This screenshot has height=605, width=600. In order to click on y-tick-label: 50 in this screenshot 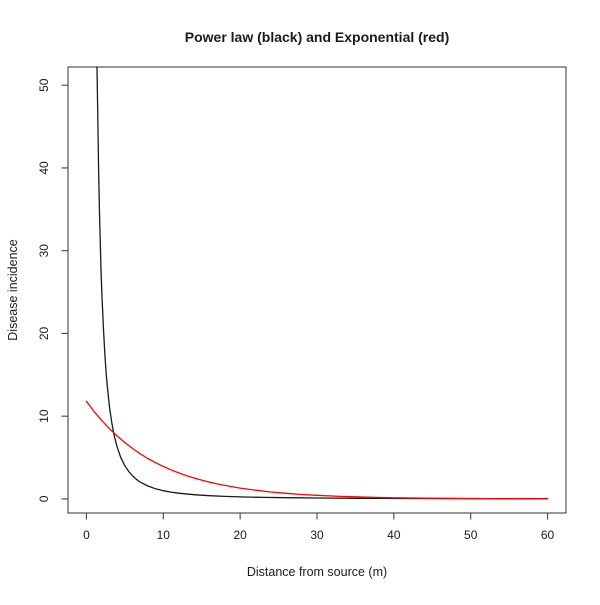, I will do `click(44, 85)`.